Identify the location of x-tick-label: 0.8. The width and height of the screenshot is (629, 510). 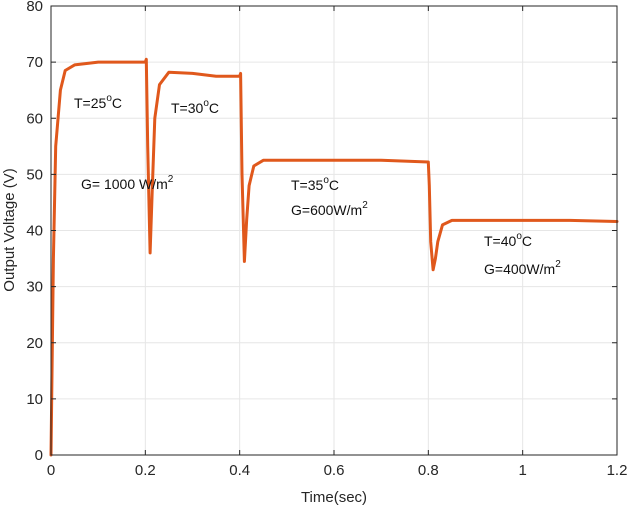
(428, 470).